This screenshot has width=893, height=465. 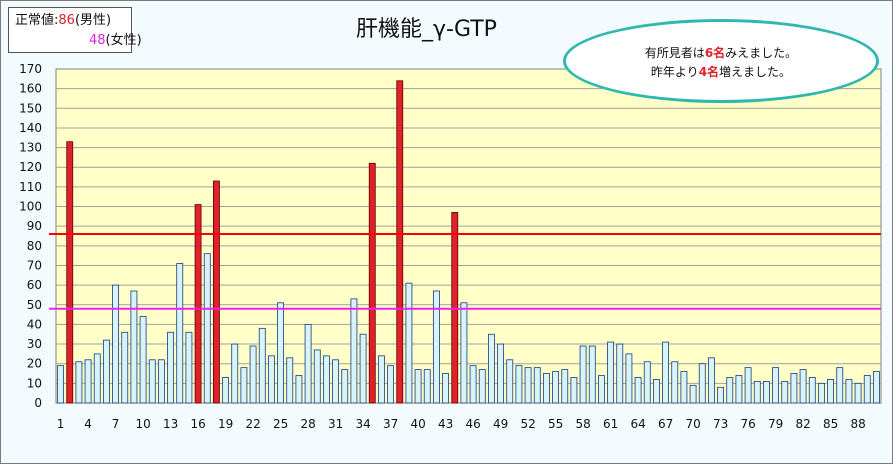 What do you see at coordinates (123, 40) in the screenshot?
I see `legend-female-unit: (女性)` at bounding box center [123, 40].